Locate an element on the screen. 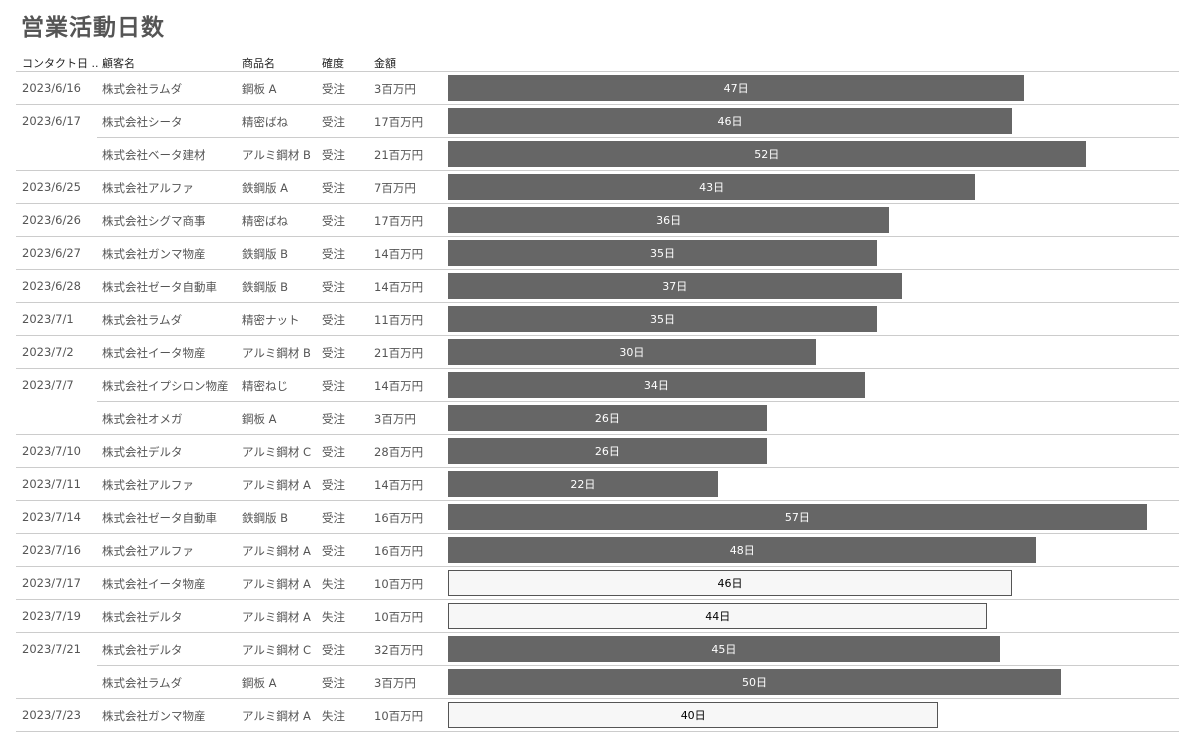 The image size is (1179, 743). days-bar-label: 46日 is located at coordinates (730, 583).